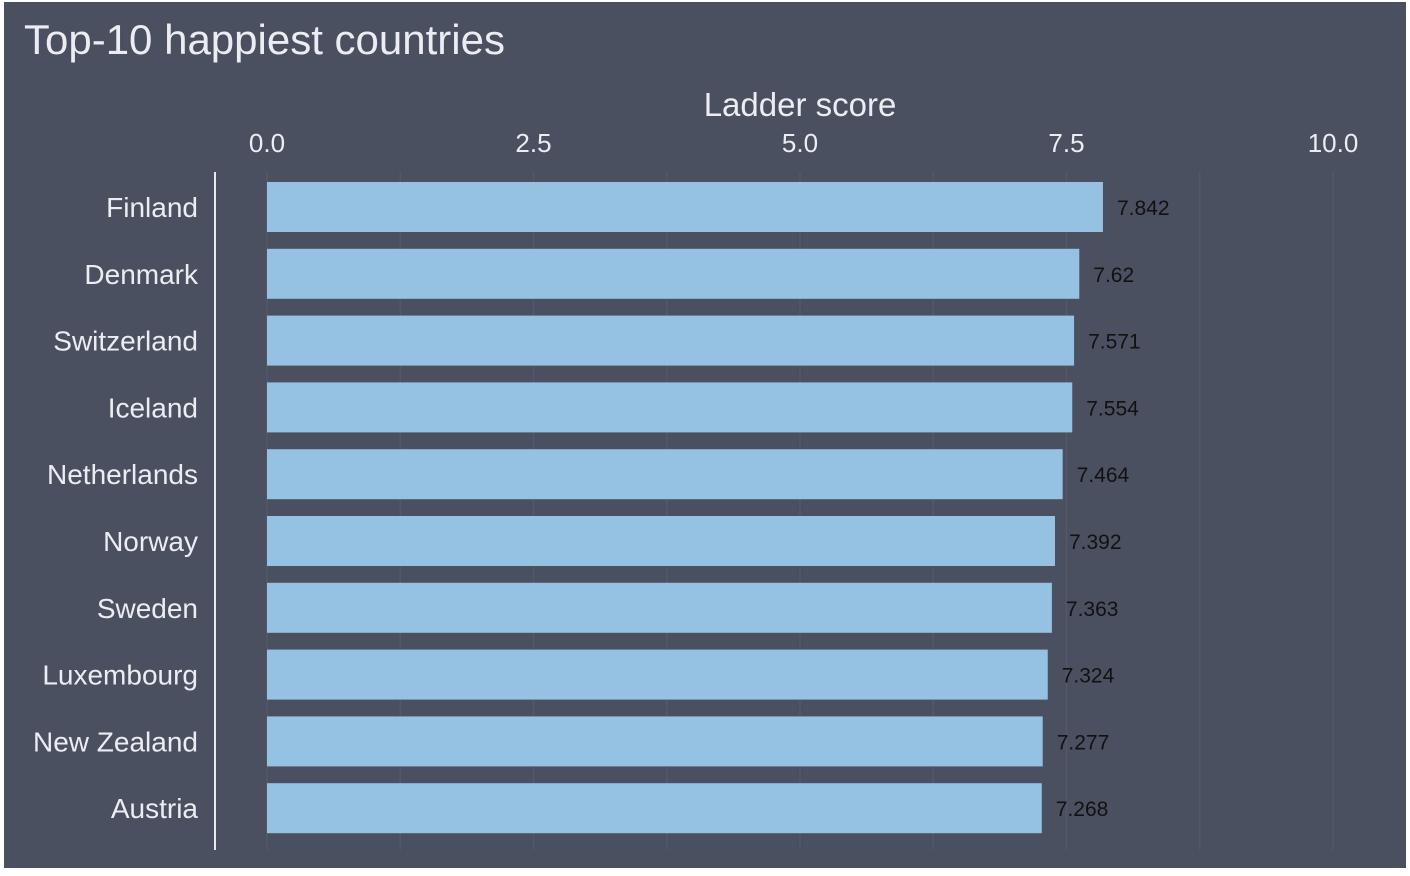 The image size is (1410, 876). I want to click on value-label: 7.324, so click(1088, 676).